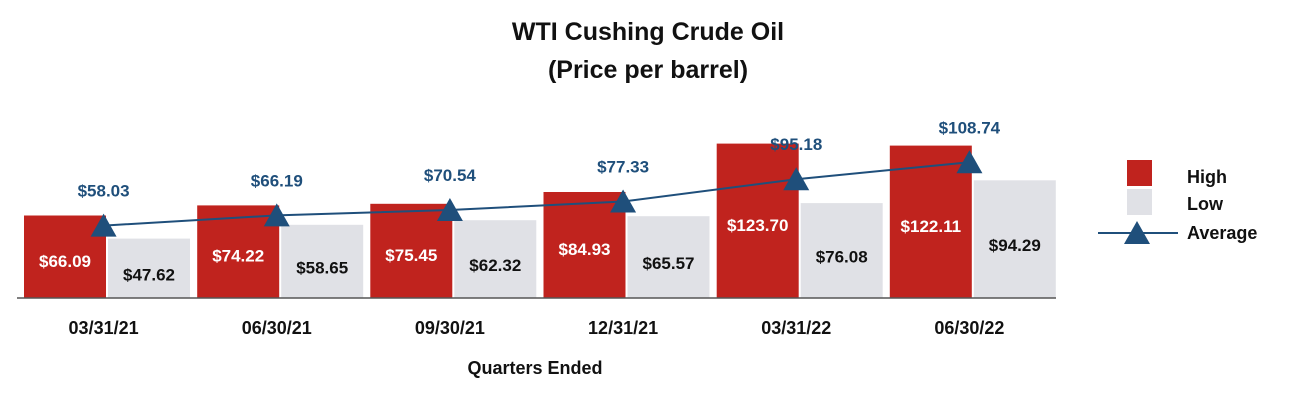  What do you see at coordinates (104, 328) in the screenshot?
I see `x-tick-label: 03/31/21` at bounding box center [104, 328].